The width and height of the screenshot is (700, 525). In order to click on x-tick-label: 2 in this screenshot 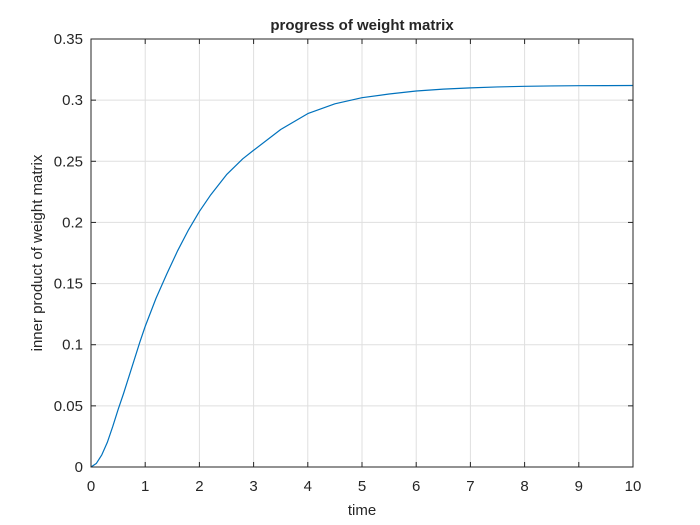, I will do `click(199, 486)`.